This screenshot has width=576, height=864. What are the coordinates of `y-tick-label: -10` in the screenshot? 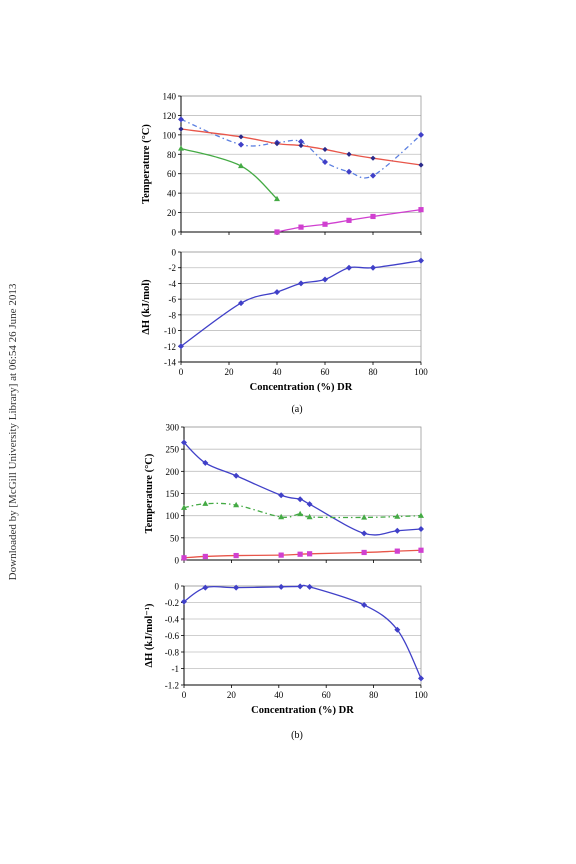 It's located at (170, 331).